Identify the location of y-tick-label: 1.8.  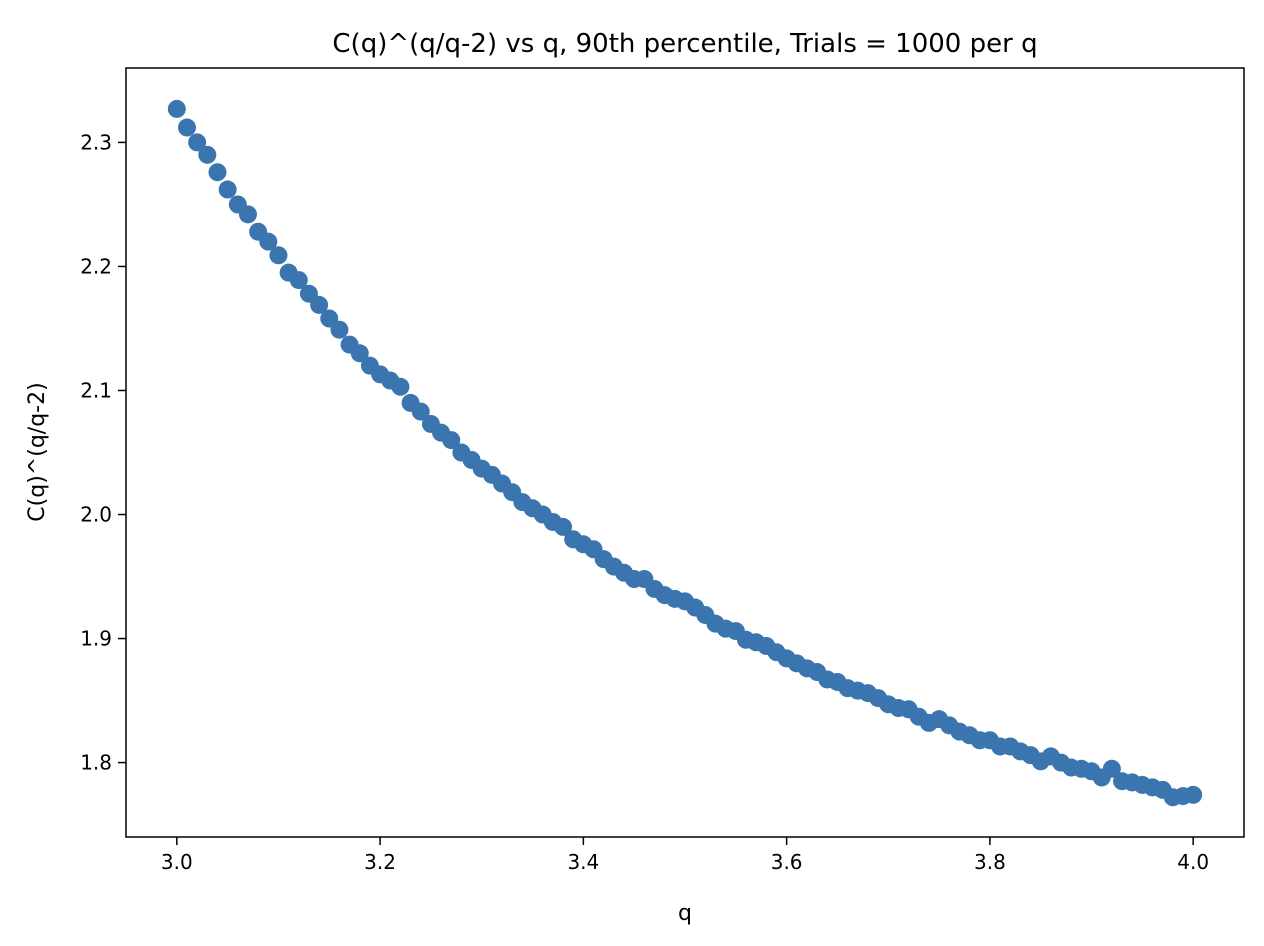
(96, 763).